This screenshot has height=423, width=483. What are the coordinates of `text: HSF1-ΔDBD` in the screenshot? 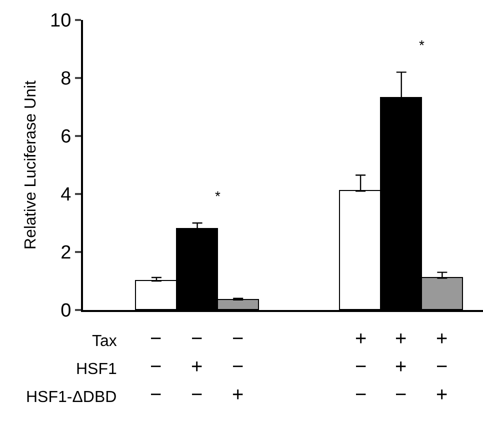 It's located at (71, 397).